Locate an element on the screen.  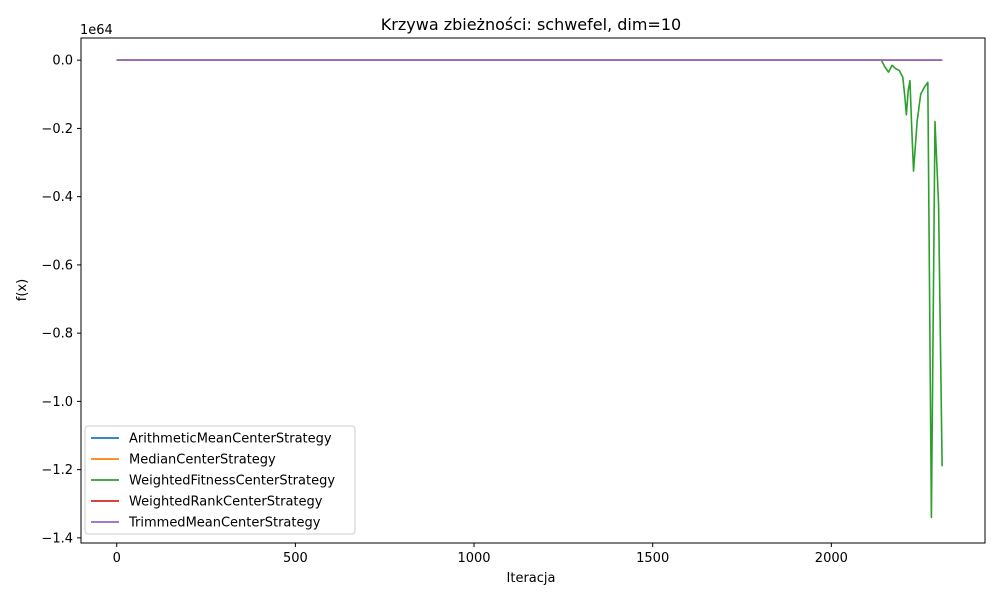
x-axis-label: Iteracja is located at coordinates (531, 578).